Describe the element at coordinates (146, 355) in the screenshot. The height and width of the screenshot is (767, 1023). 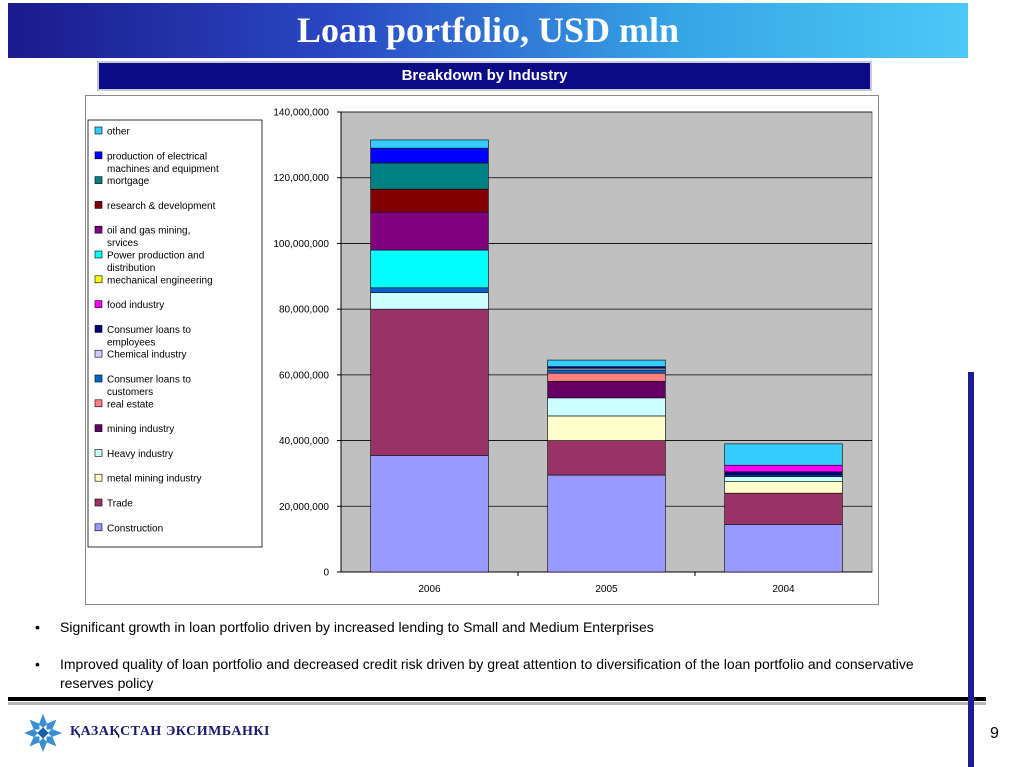
I see `legend-label: Chemical industry` at that location.